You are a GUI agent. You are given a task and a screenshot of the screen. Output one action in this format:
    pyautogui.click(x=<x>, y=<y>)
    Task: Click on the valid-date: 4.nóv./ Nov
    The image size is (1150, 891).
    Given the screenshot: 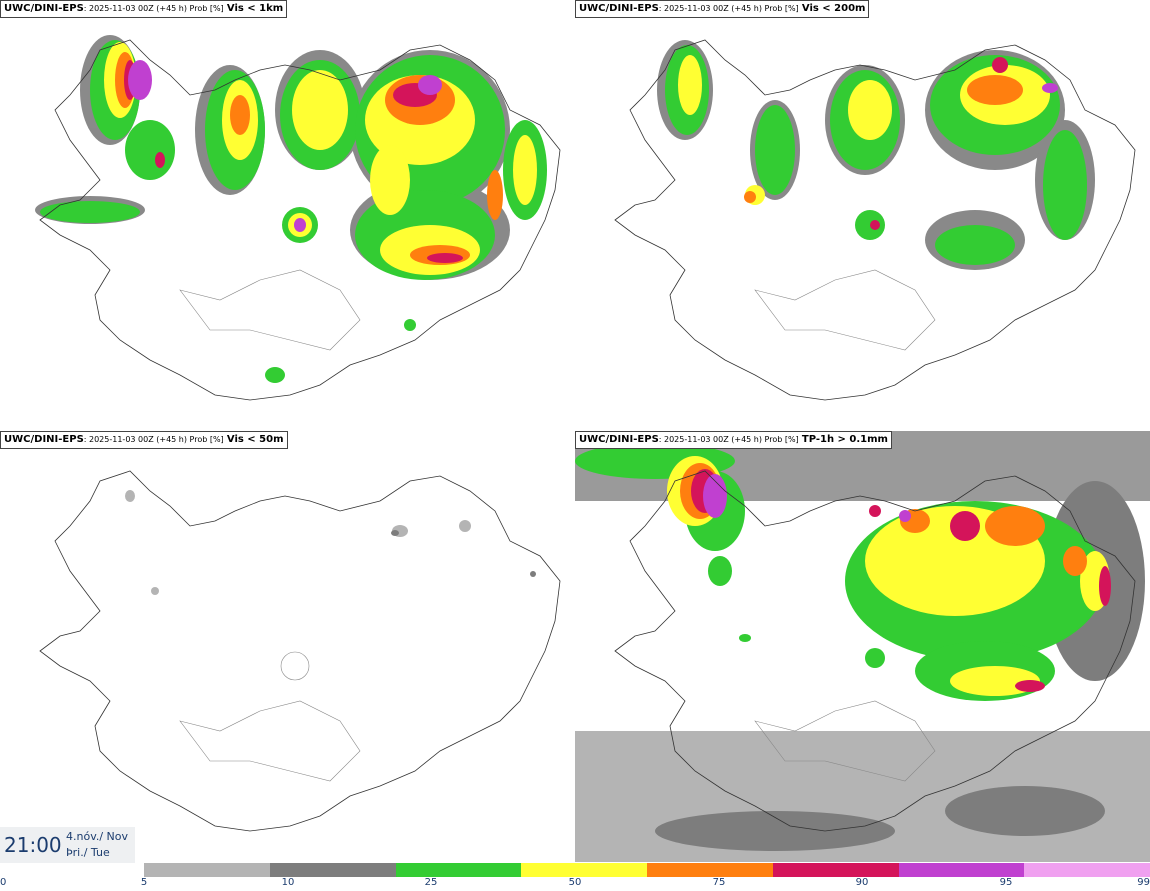 What is the action you would take?
    pyautogui.click(x=97, y=836)
    